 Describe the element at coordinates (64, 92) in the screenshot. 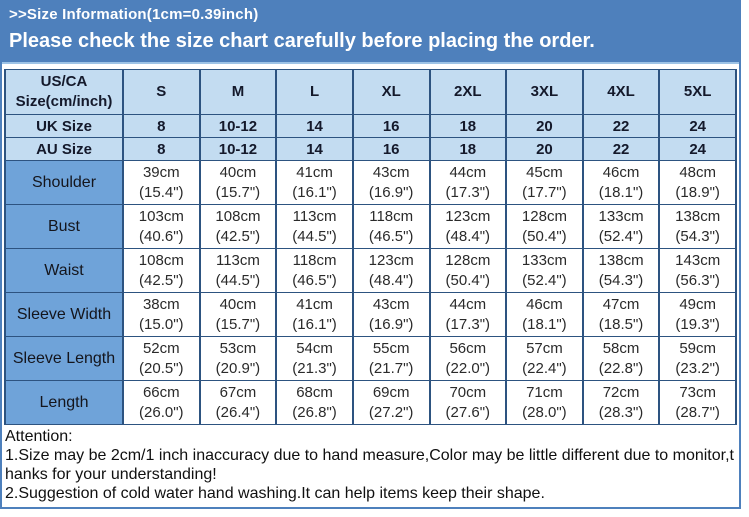

I see `row-label-cell: US/CA Size(cm/inch)` at that location.